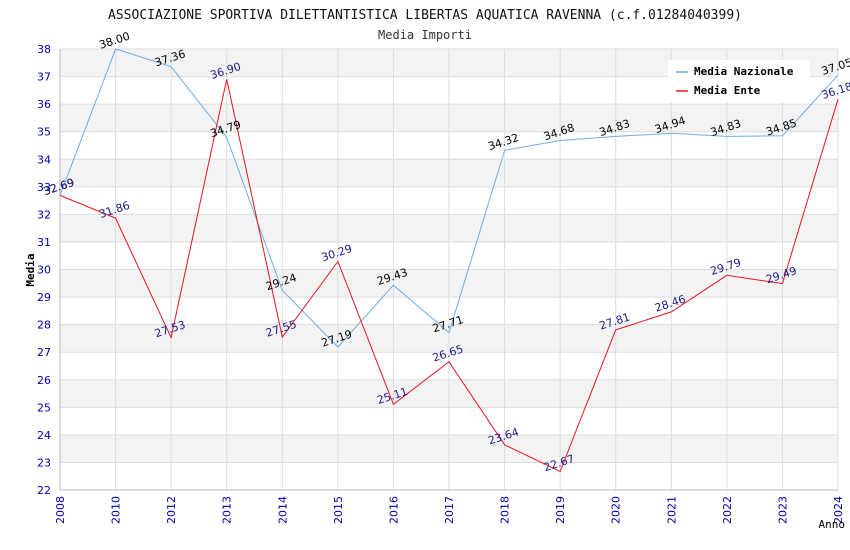 The width and height of the screenshot is (850, 550). What do you see at coordinates (832, 524) in the screenshot?
I see `x-axis-label: Anno` at bounding box center [832, 524].